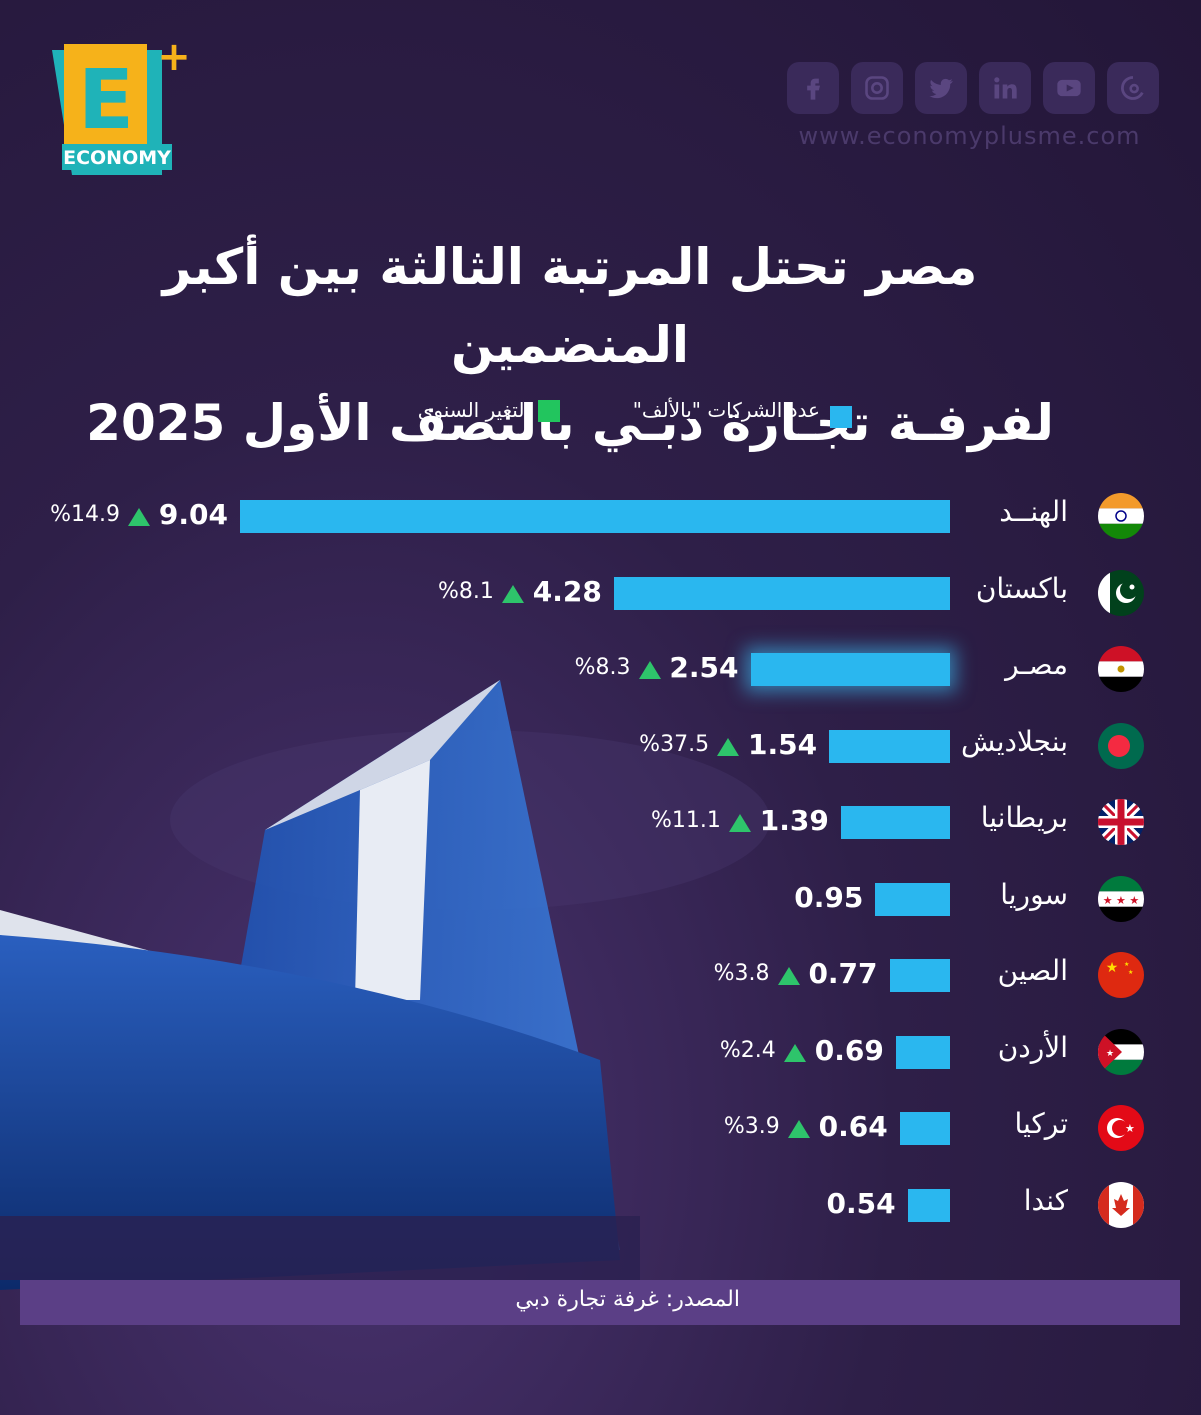  I want to click on legend-swatch-companies, so click(841, 417).